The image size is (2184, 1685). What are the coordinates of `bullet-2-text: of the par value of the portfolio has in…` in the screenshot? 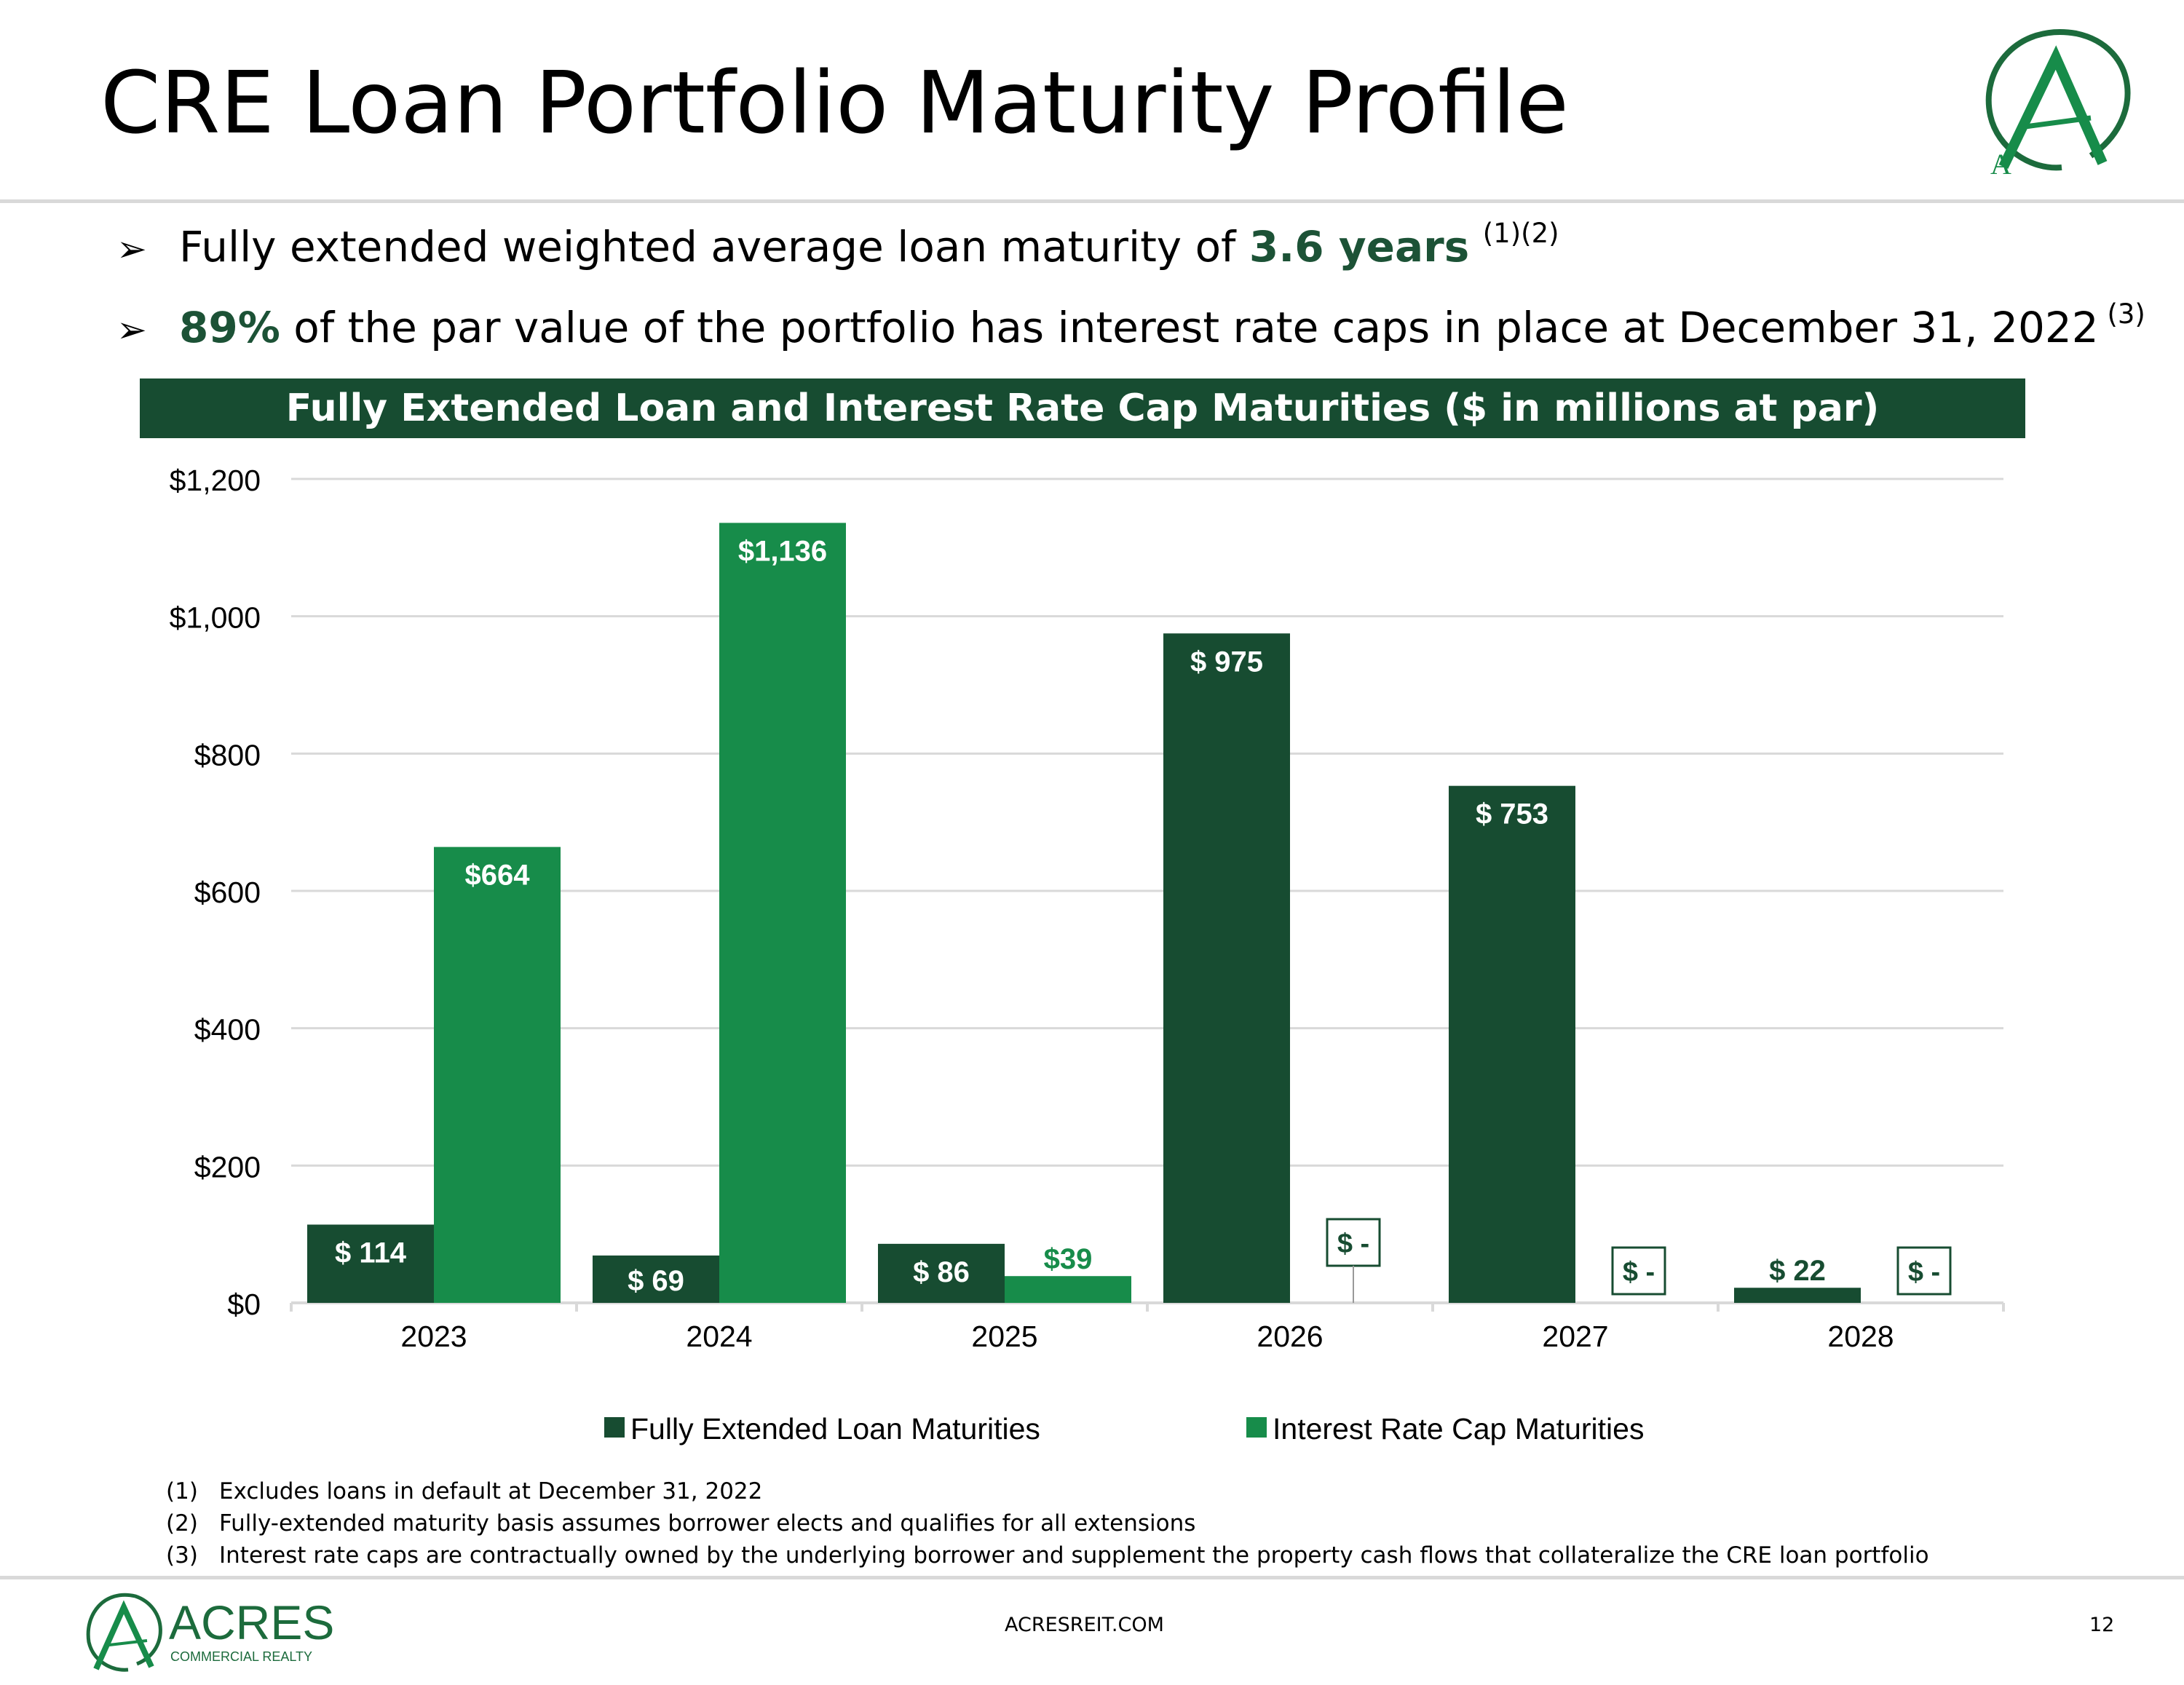 It's located at (1189, 327).